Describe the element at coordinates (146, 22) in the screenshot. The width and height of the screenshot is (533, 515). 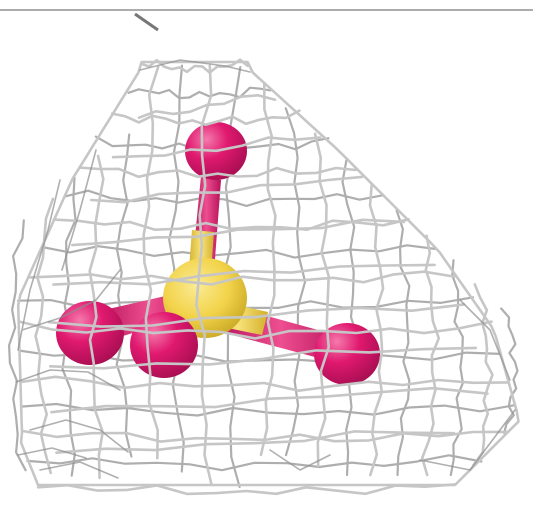
I see `stray-mesh-fragment` at that location.